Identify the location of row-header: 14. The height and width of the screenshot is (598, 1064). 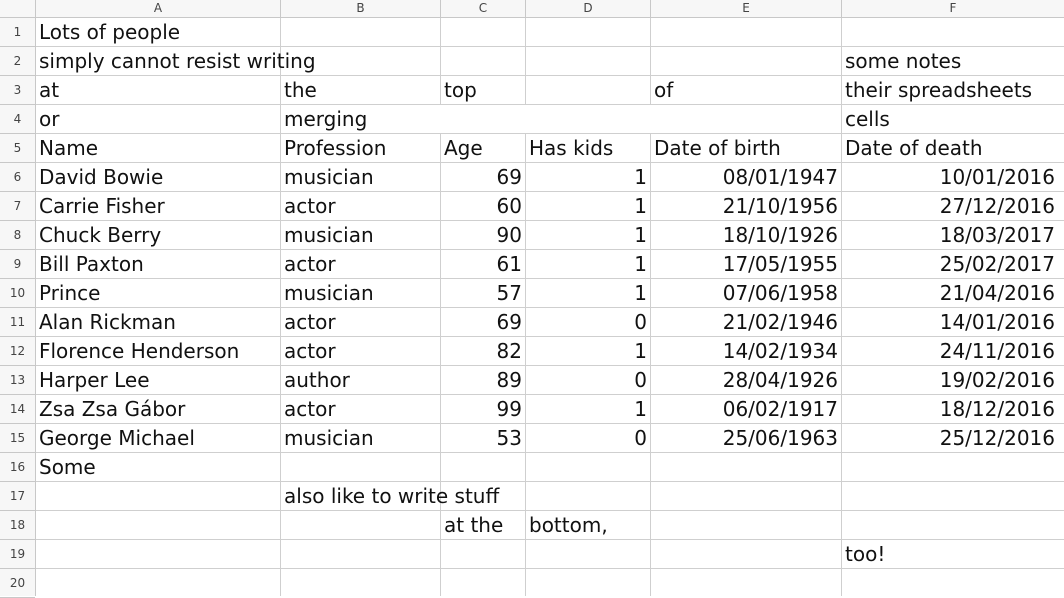
(17, 409).